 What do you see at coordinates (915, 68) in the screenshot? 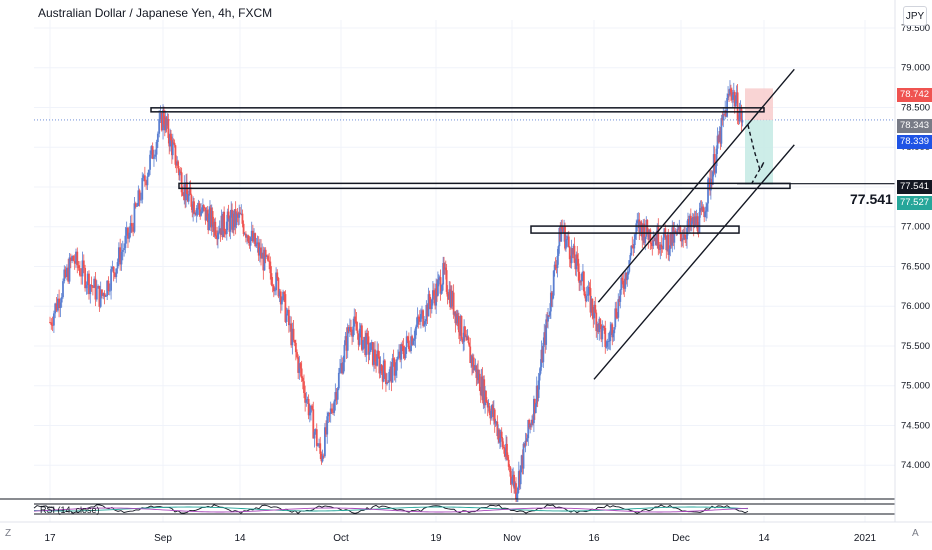
I see `y-tick-label: 79.000` at bounding box center [915, 68].